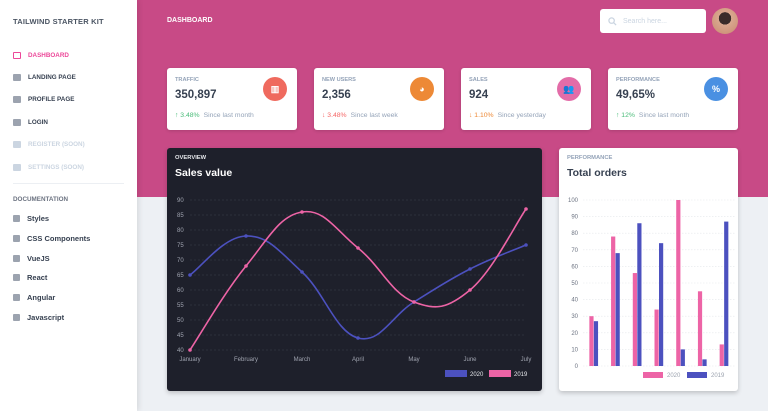 Image resolution: width=768 pixels, height=411 pixels. What do you see at coordinates (591, 341) in the screenshot?
I see `bar-2020-january` at bounding box center [591, 341].